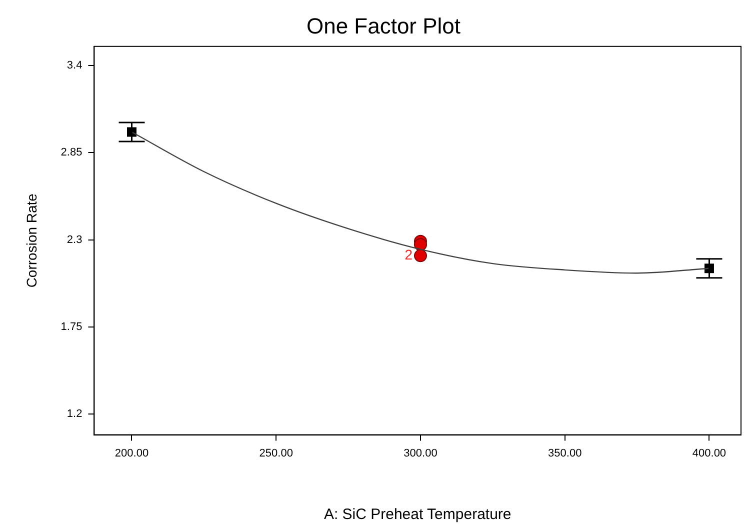 The image size is (748, 526). What do you see at coordinates (131, 453) in the screenshot?
I see `x-tick-label: 200.00` at bounding box center [131, 453].